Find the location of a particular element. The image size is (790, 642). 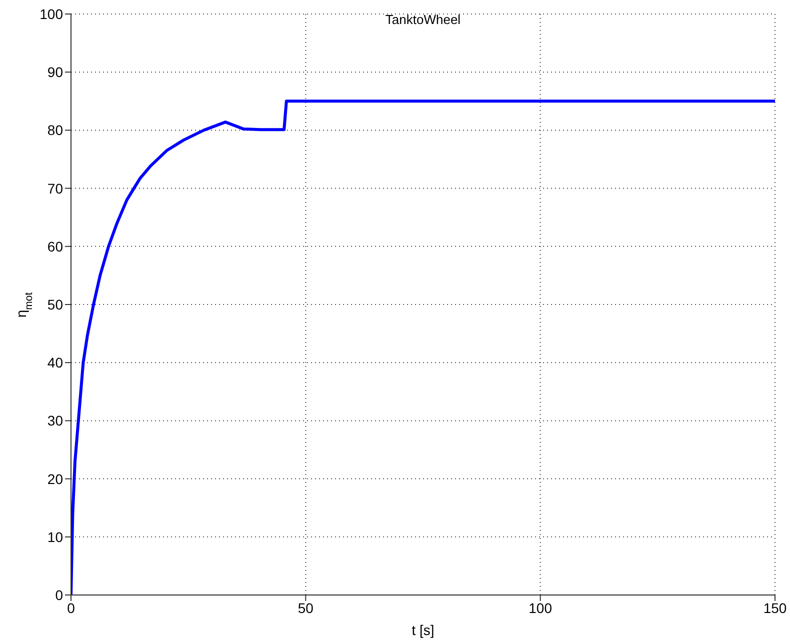

y-tick-label: 100 is located at coordinates (52, 14).